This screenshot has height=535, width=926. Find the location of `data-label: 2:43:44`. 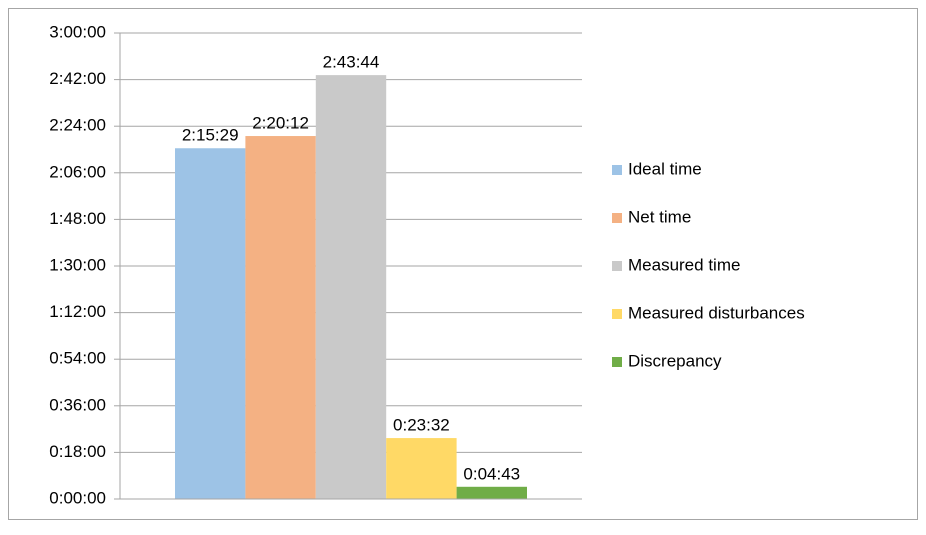

data-label: 2:43:44 is located at coordinates (351, 62).